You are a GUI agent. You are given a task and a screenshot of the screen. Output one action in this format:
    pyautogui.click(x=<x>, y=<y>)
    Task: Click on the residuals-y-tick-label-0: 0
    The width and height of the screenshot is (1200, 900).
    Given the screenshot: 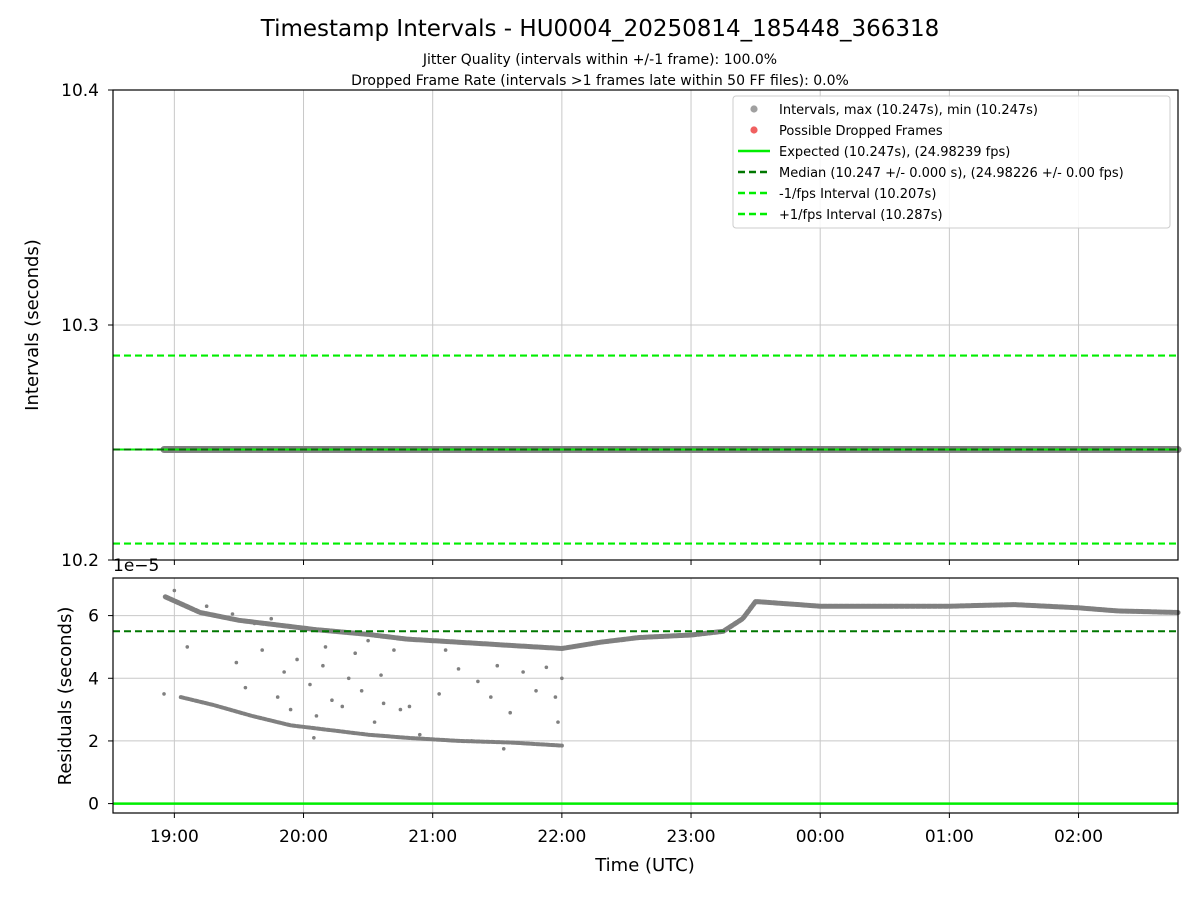 What is the action you would take?
    pyautogui.click(x=93, y=805)
    